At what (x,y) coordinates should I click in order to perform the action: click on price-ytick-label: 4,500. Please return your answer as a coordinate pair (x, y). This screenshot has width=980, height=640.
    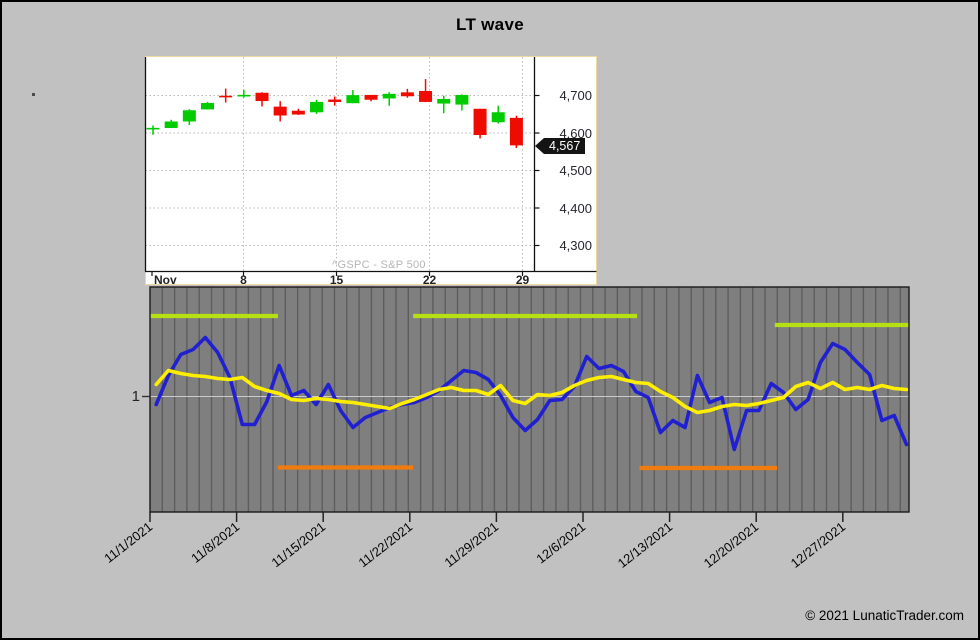
    Looking at the image, I should click on (575, 170).